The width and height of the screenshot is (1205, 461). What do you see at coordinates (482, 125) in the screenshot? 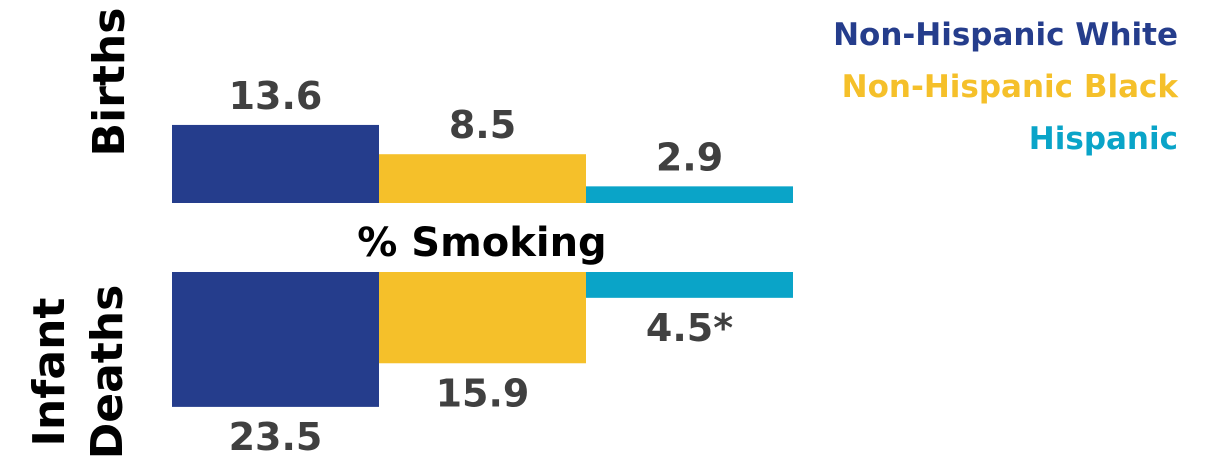
I see `value-label-births-non-hispanic-black: 8.5` at bounding box center [482, 125].